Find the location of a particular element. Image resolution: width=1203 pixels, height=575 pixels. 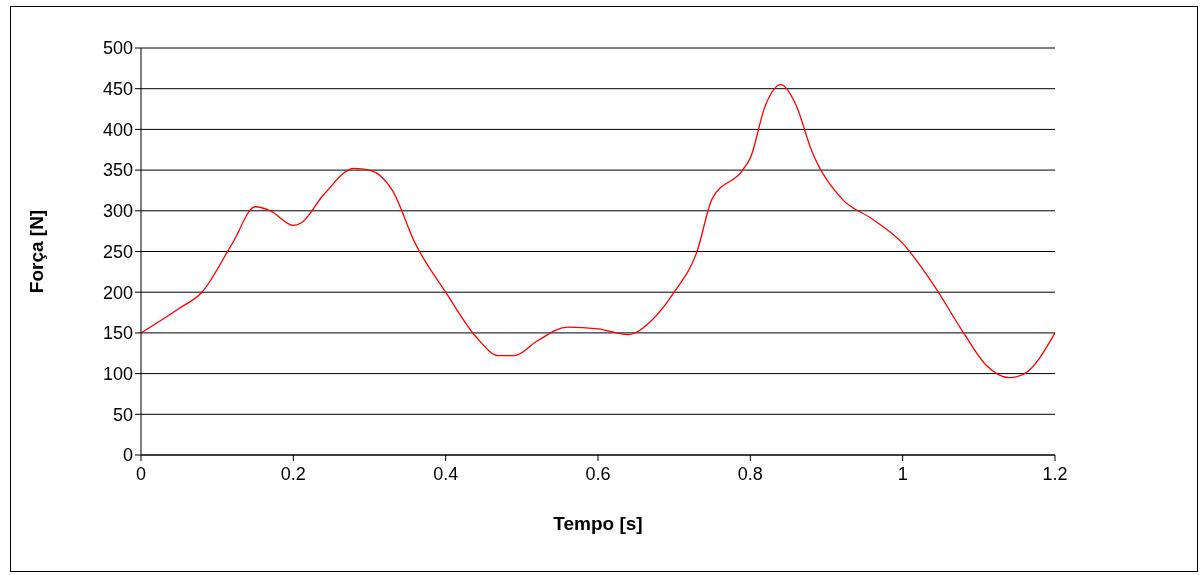

x-tick-label: 0.4 is located at coordinates (446, 473).